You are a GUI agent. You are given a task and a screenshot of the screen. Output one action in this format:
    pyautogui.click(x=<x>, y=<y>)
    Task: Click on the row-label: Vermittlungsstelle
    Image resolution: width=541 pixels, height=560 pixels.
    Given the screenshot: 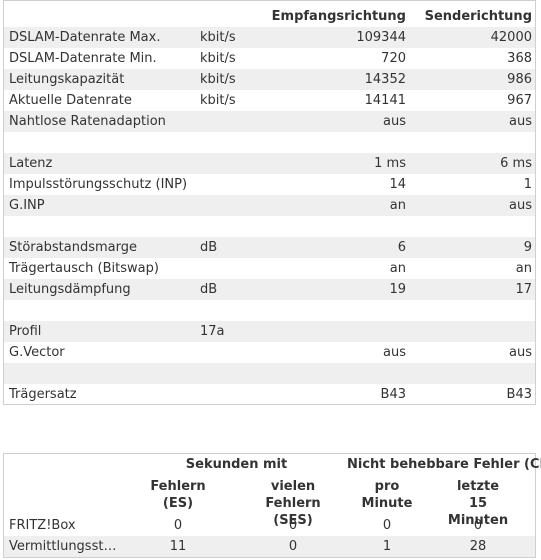 What is the action you would take?
    pyautogui.click(x=63, y=546)
    